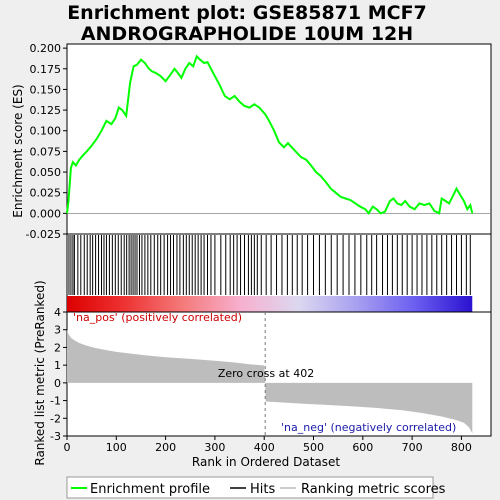 The image size is (500, 500). Describe the element at coordinates (412, 447) in the screenshot. I see `x-tick-label: 700` at that location.